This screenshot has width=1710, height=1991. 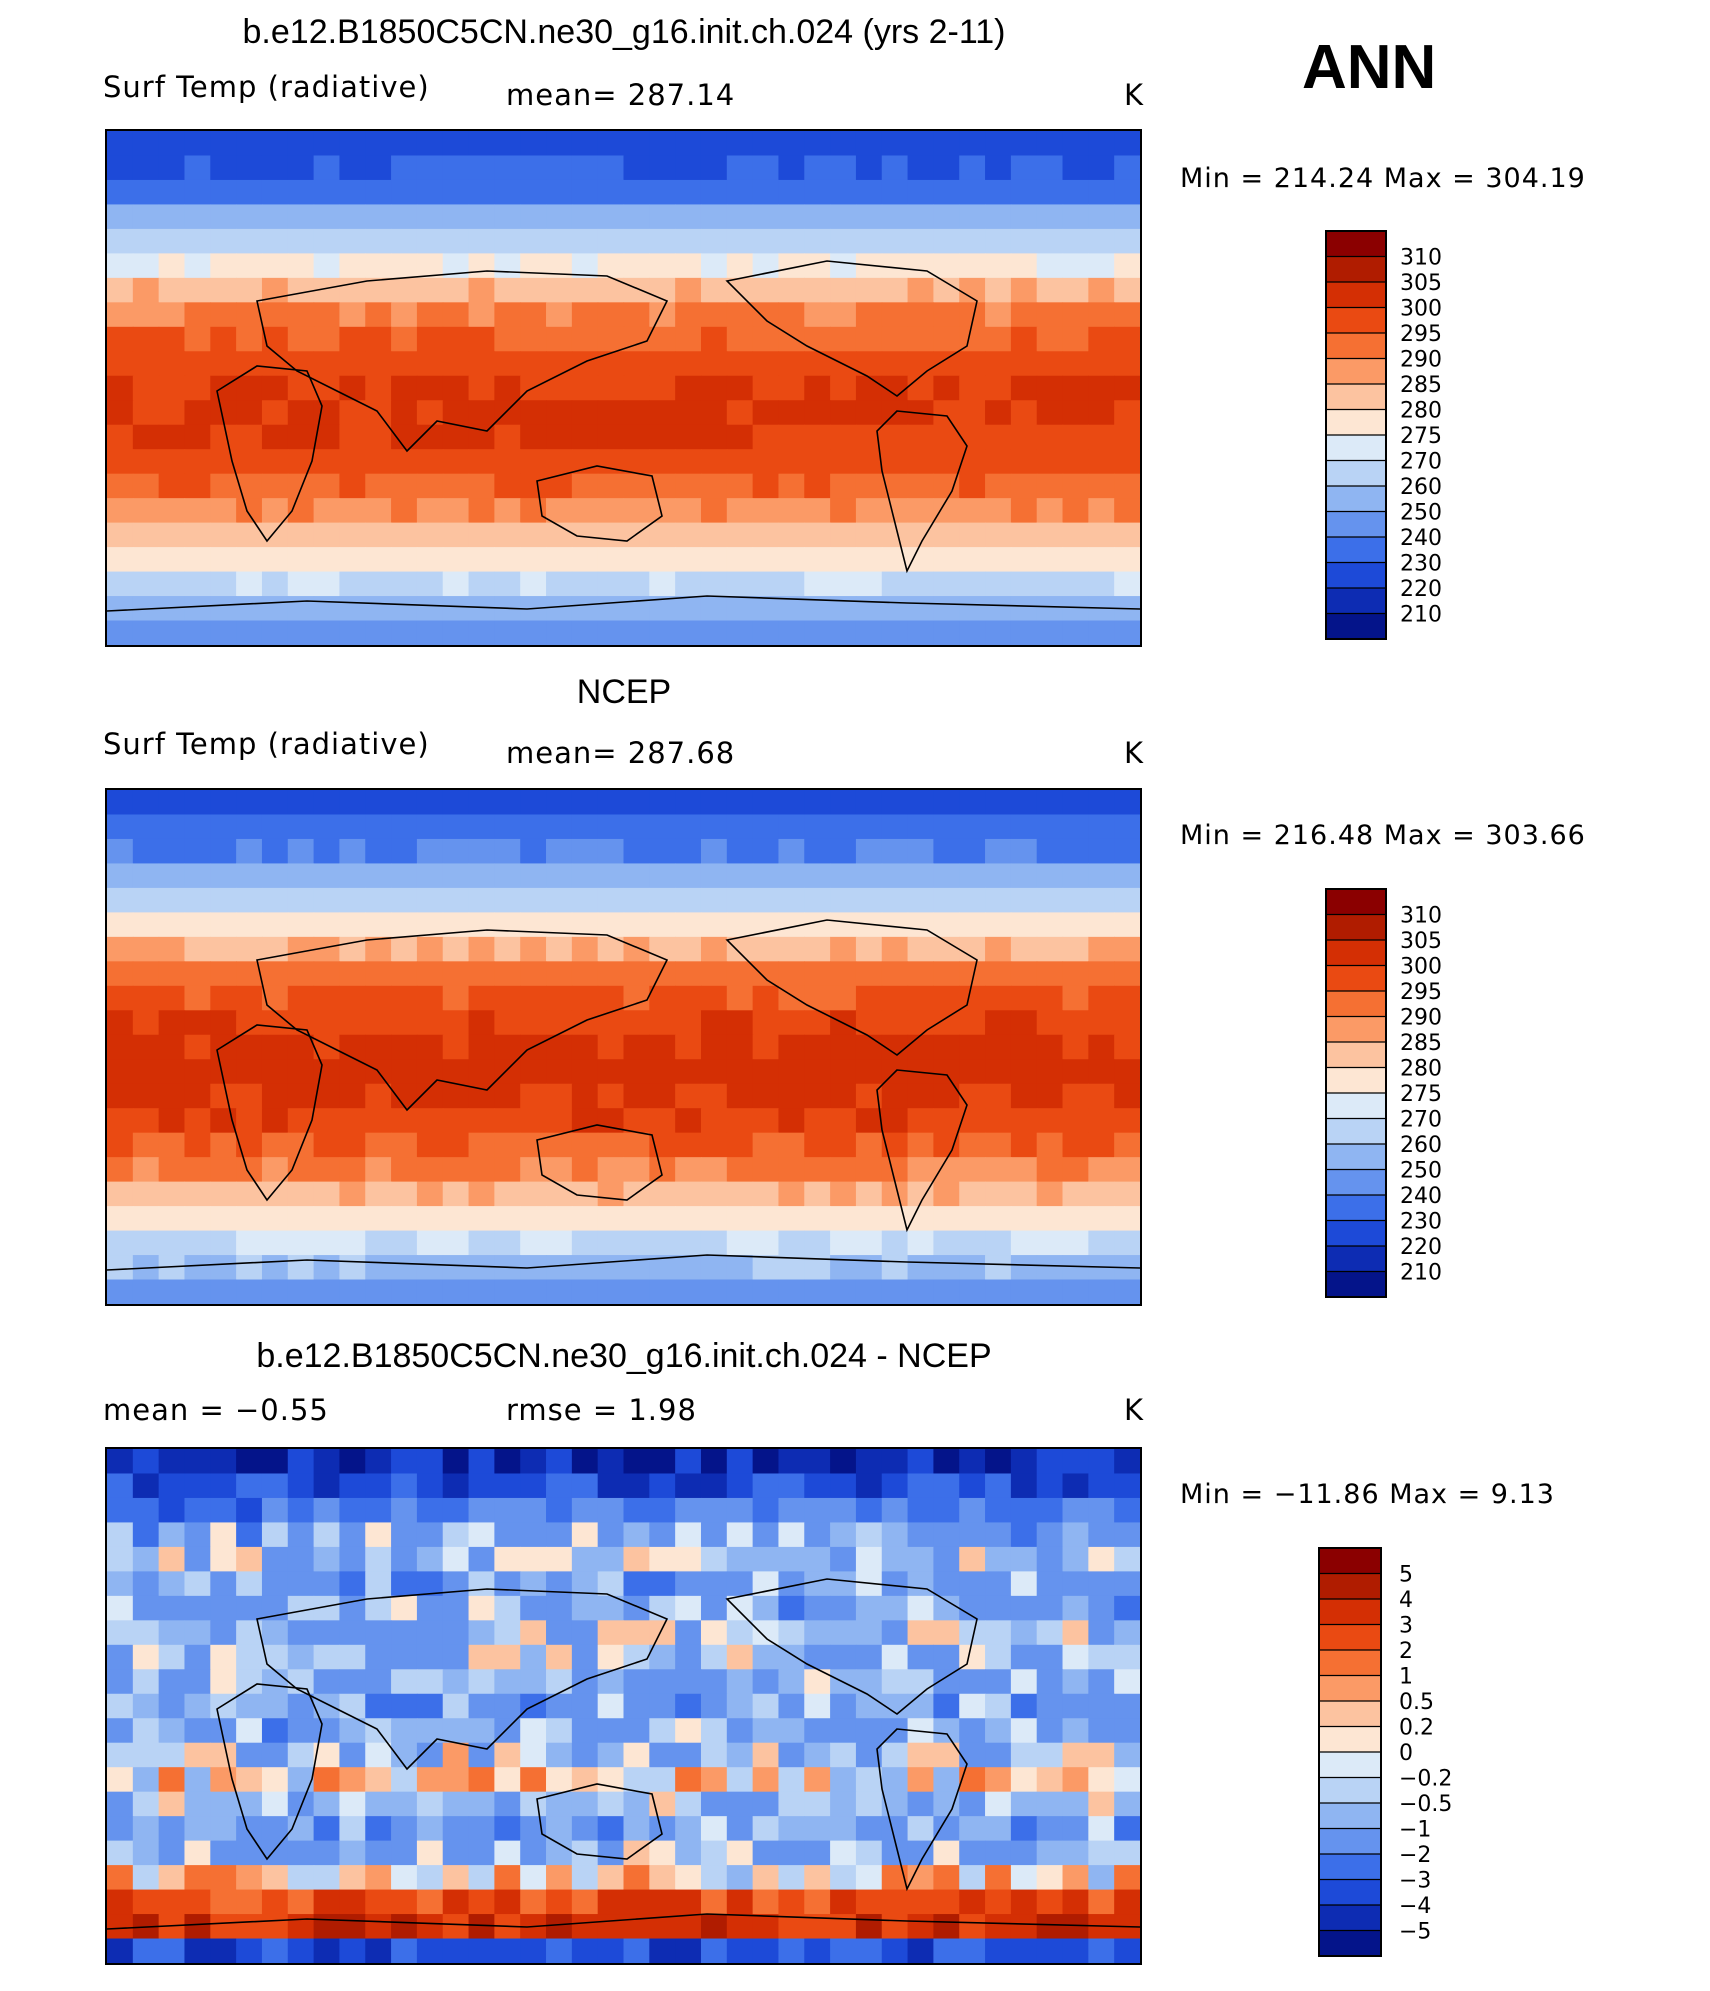 I want to click on colorbar-tick-label: 230, so click(x=1421, y=1222).